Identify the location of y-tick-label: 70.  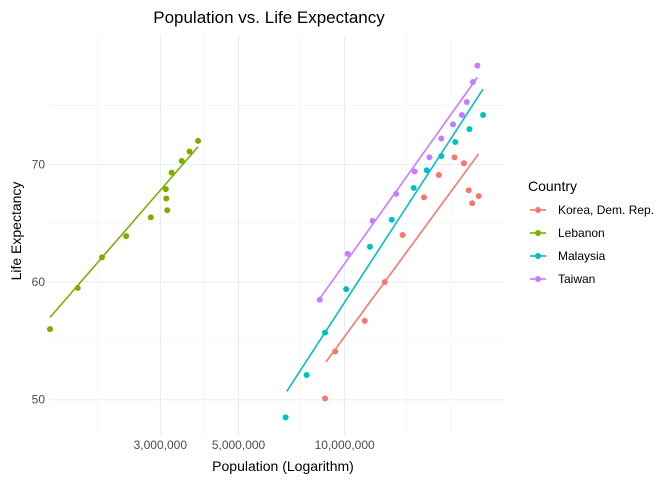
(39, 164).